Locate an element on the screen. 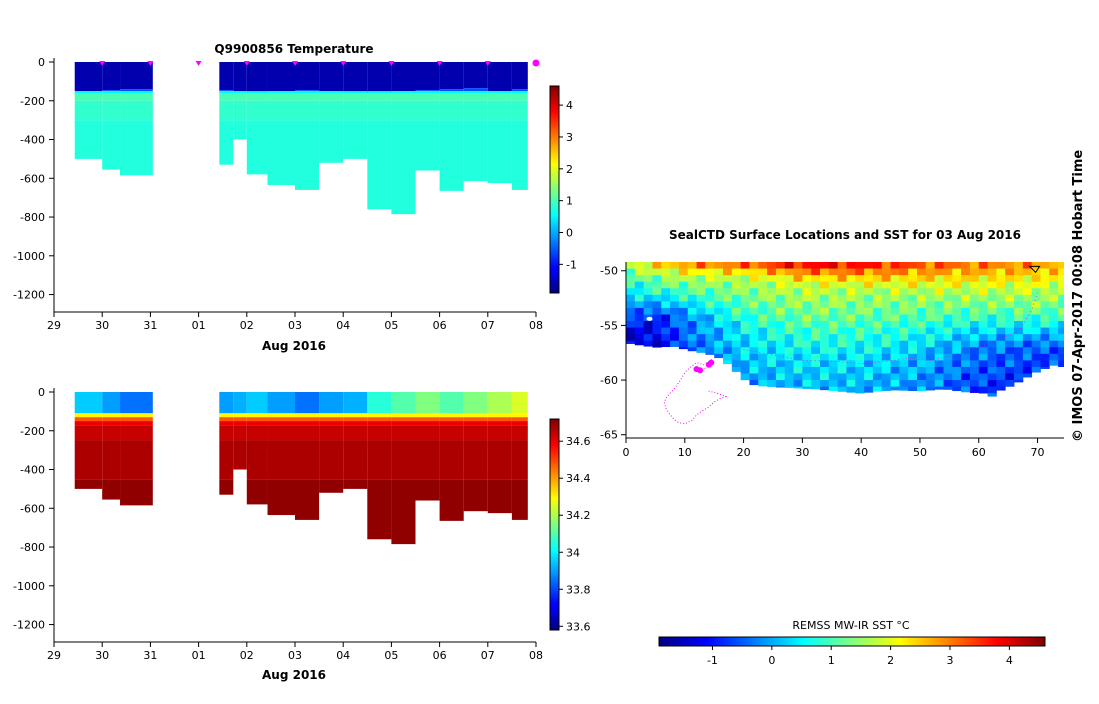 The height and width of the screenshot is (704, 1099). profile-marker is located at coordinates (343, 63).